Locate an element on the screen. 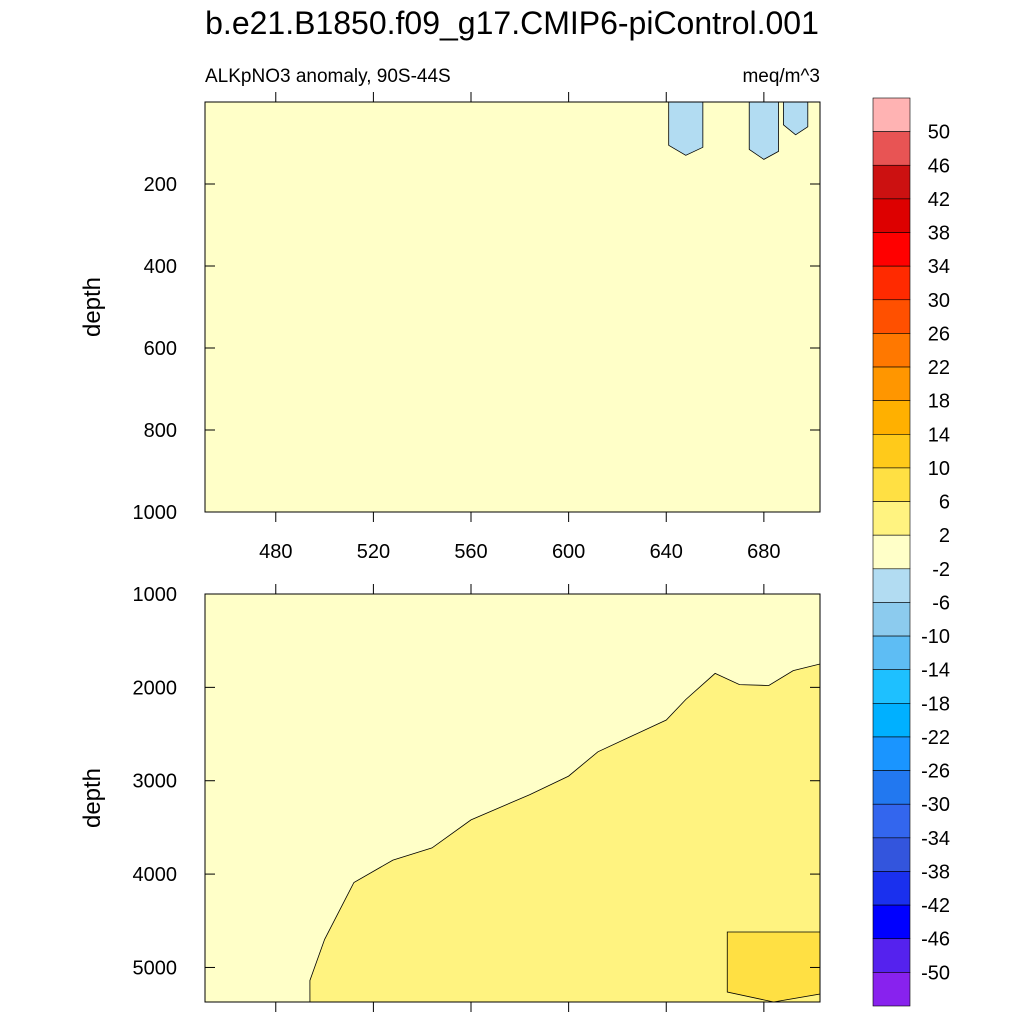 Image resolution: width=1024 pixels, height=1024 pixels. colorbar-label: 6 is located at coordinates (944, 503).